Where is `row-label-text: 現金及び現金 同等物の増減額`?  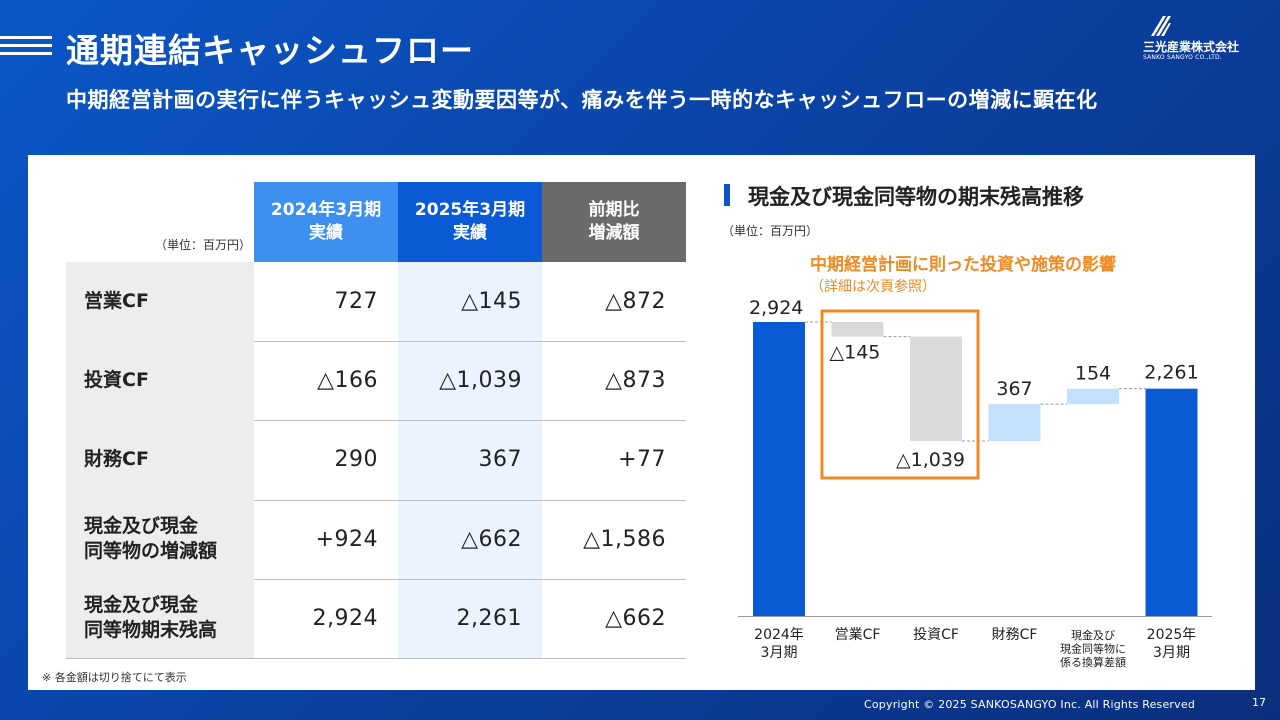 row-label-text: 現金及び現金 同等物の増減額 is located at coordinates (150, 539).